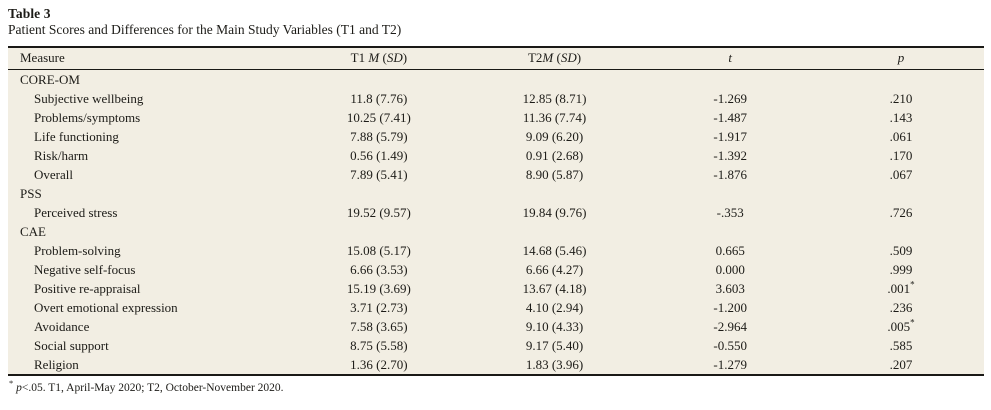 Image resolution: width=991 pixels, height=410 pixels. Describe the element at coordinates (496, 79) in the screenshot. I see `section-row: CORE-OM` at that location.